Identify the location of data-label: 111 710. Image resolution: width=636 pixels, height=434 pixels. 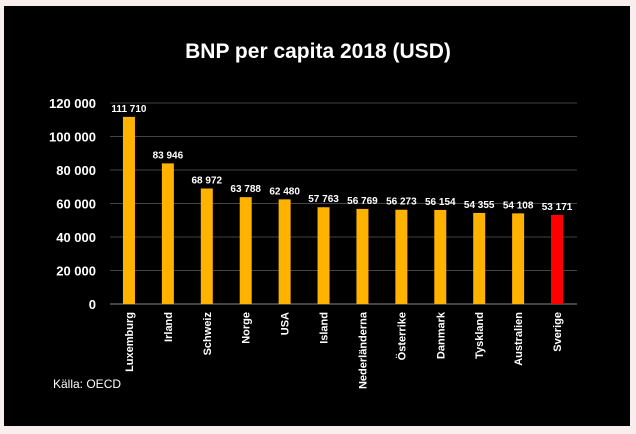
(128, 109).